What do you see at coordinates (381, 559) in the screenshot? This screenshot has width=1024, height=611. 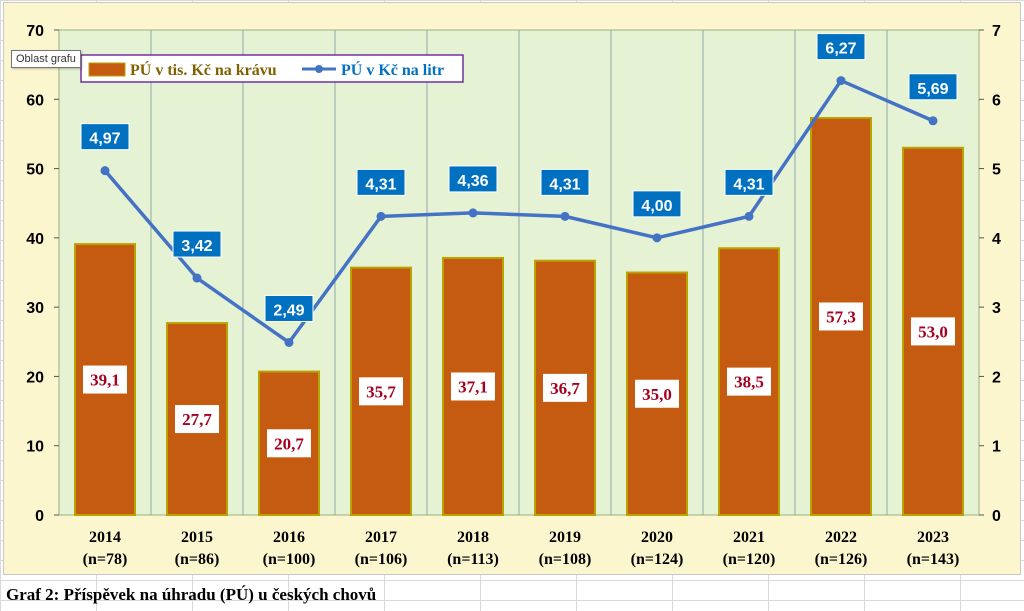 I see `x-axis-count-label: (n=106)` at bounding box center [381, 559].